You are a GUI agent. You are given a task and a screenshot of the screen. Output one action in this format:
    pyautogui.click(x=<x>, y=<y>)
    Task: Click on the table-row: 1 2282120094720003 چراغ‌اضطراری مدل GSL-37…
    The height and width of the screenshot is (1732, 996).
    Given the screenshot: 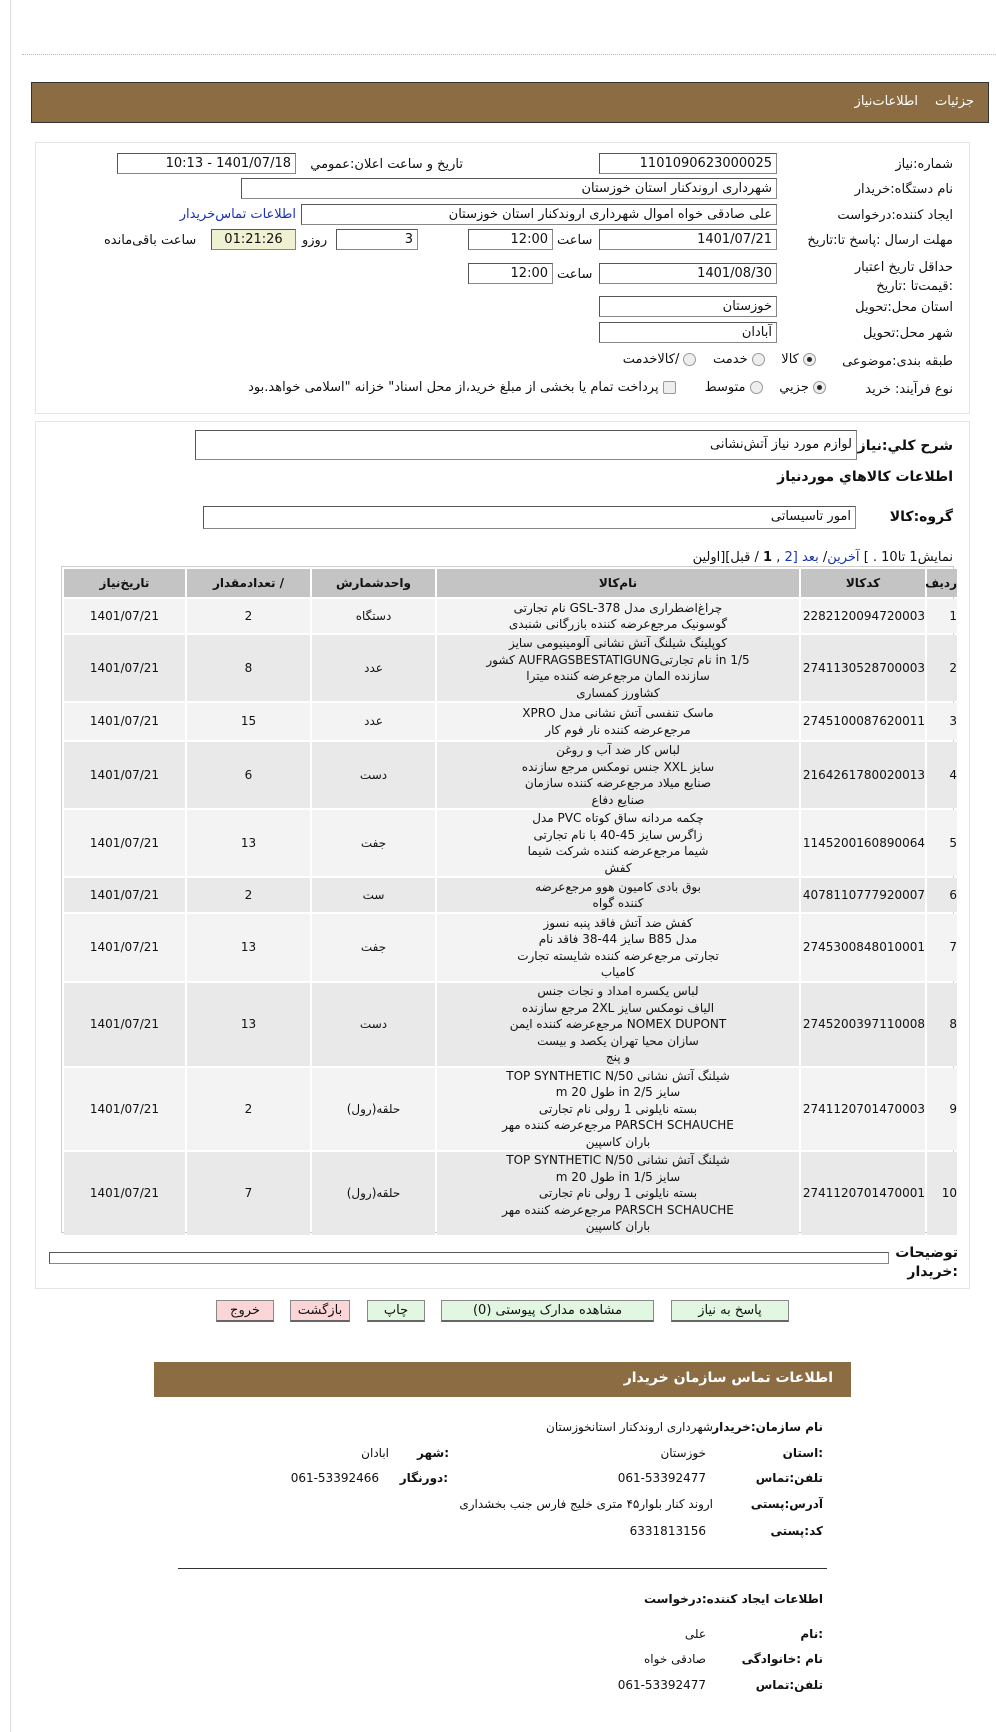 What is the action you would take?
    pyautogui.click(x=510, y=616)
    